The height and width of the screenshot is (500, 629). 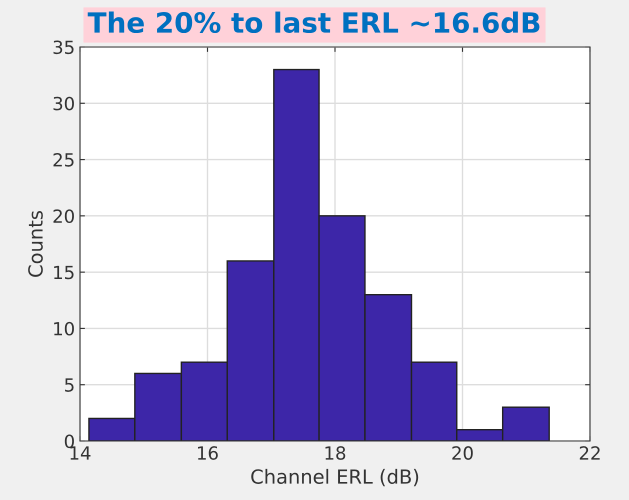 What do you see at coordinates (69, 385) in the screenshot?
I see `y-tick-label: 5` at bounding box center [69, 385].